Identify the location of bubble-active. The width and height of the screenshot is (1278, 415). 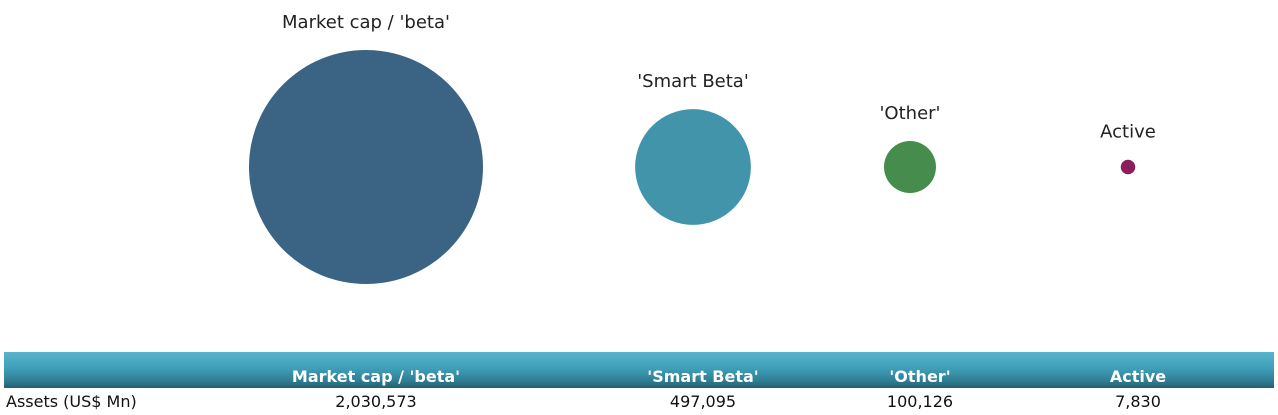
(1128, 167).